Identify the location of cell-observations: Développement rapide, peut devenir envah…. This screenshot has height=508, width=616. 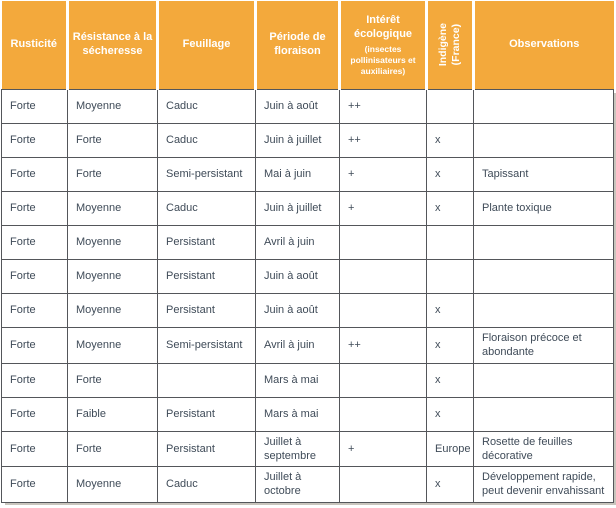
(543, 484).